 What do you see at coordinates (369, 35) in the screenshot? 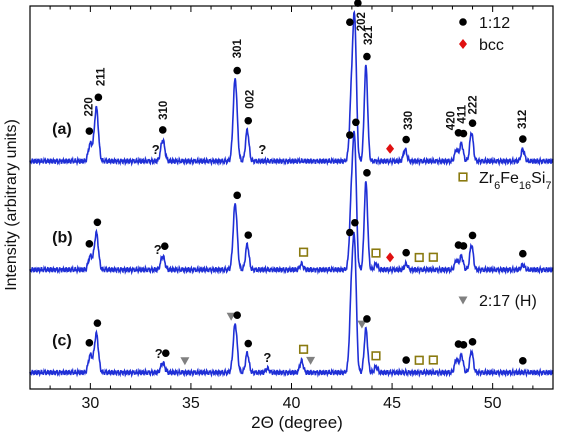
I see `miller-index: 321` at bounding box center [369, 35].